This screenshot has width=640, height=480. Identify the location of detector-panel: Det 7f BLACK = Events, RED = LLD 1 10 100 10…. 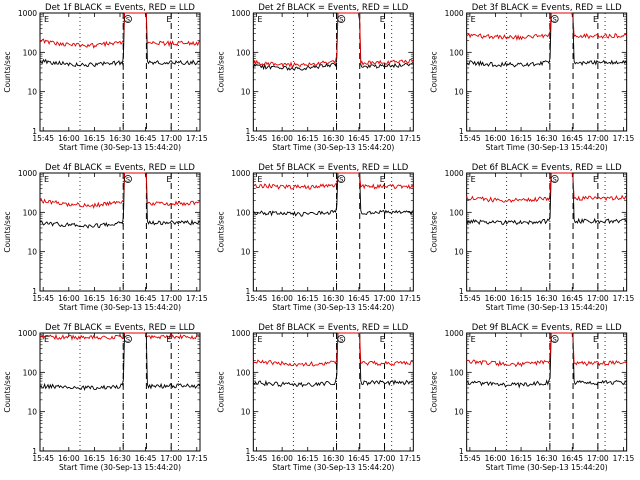
(105, 397).